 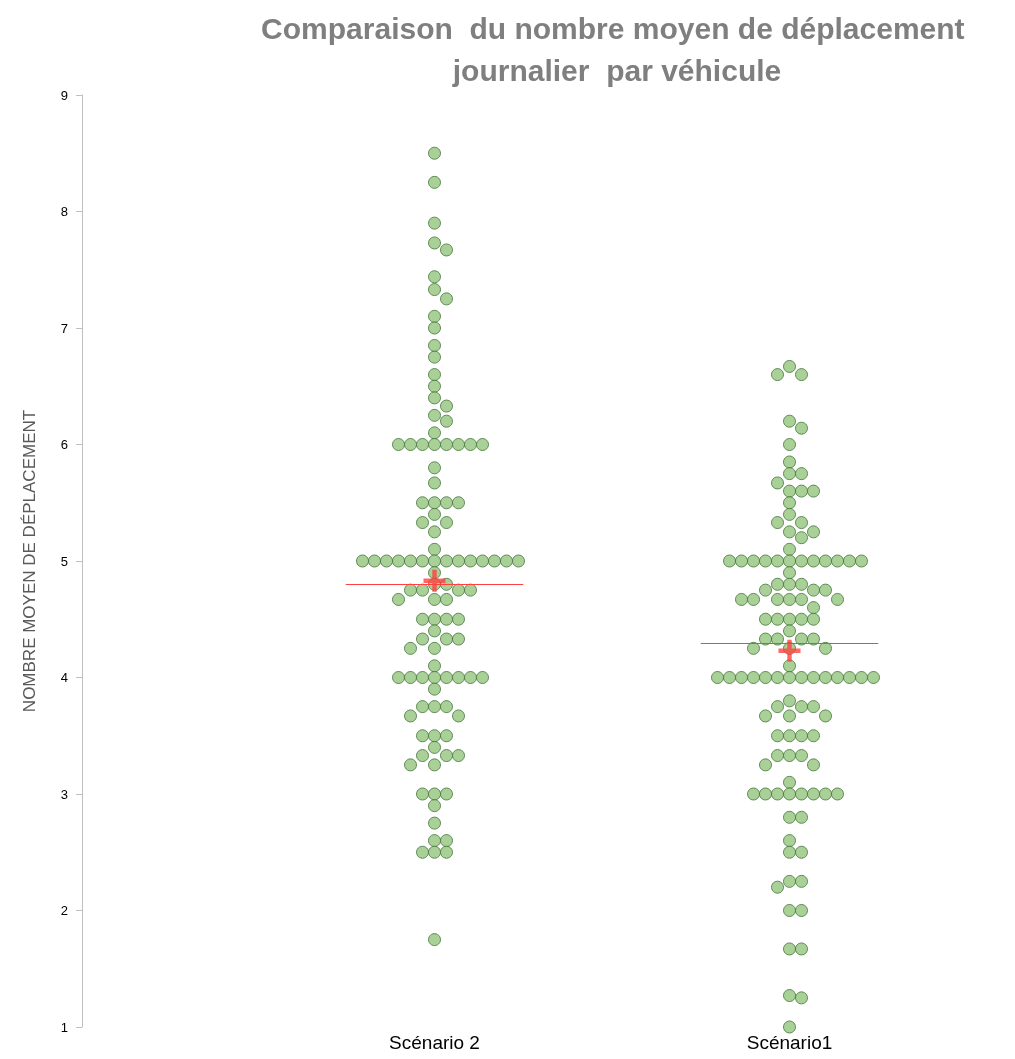 What do you see at coordinates (64, 1027) in the screenshot?
I see `y-tick-label: 1` at bounding box center [64, 1027].